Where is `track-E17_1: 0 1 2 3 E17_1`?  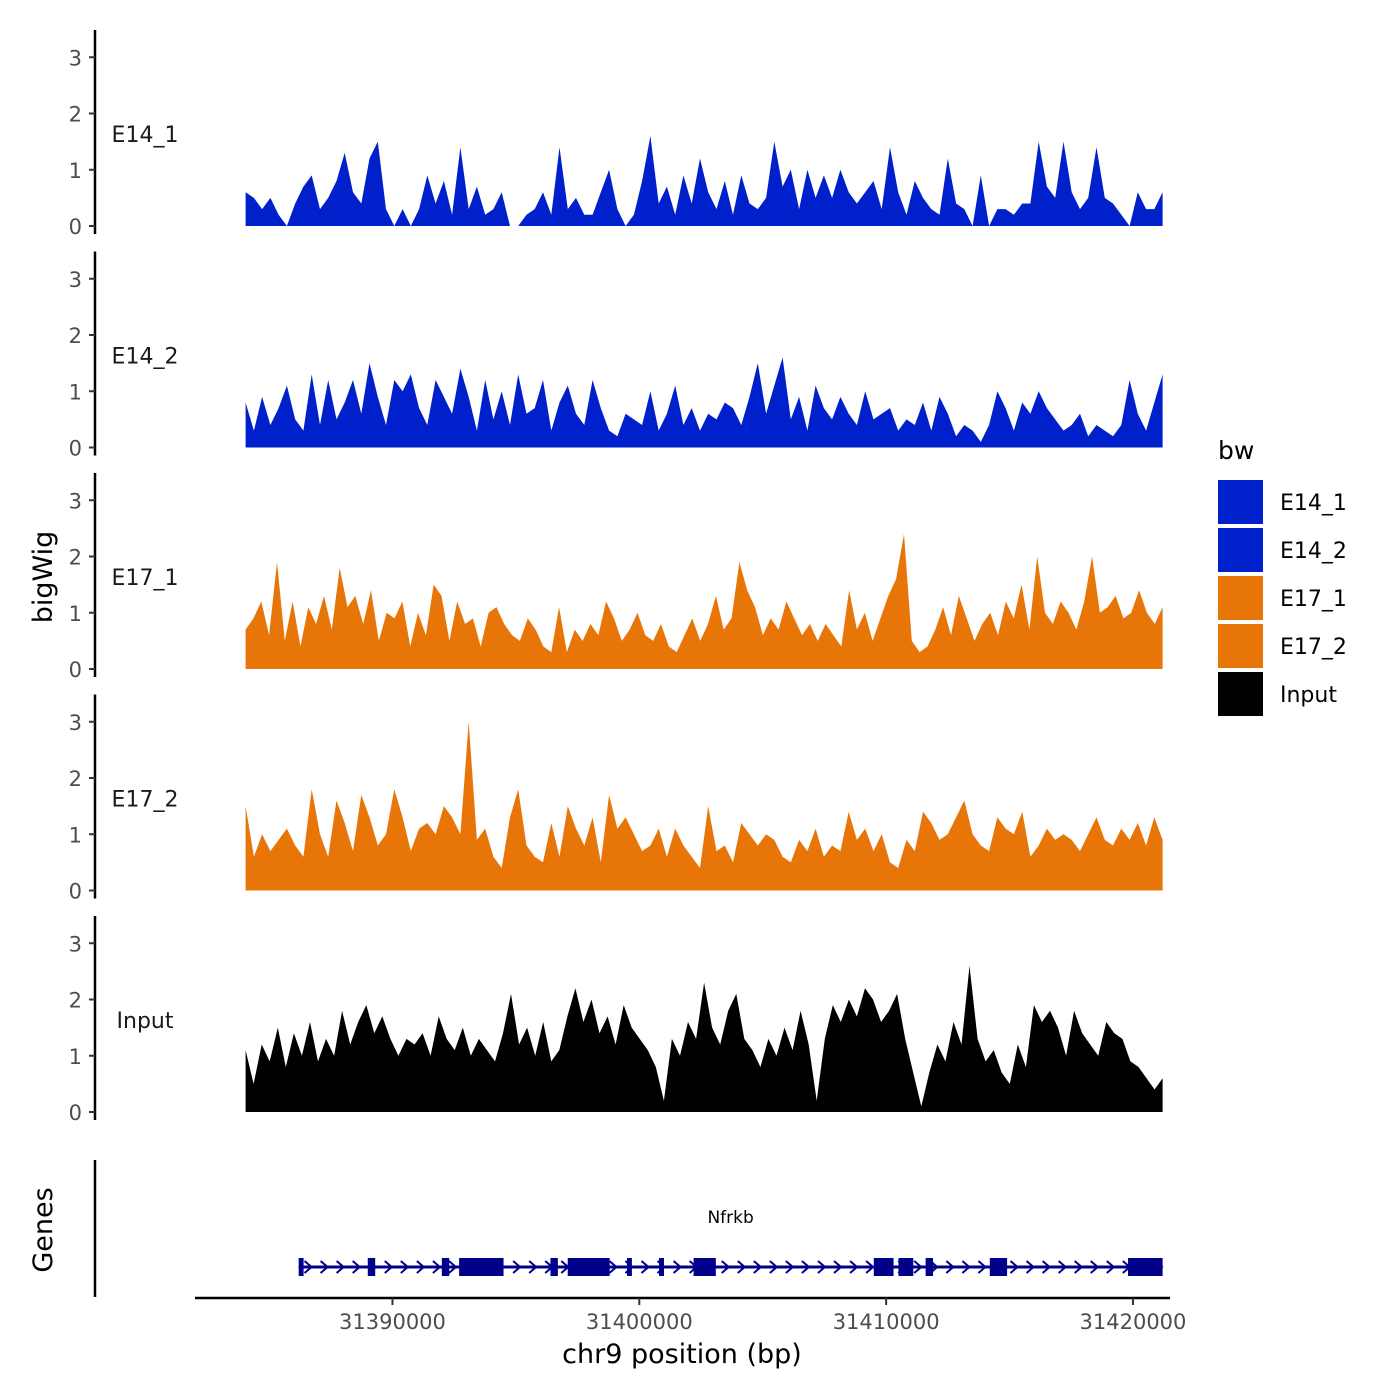
track-E17_1: 0 1 2 3 E17_1 is located at coordinates (616, 577).